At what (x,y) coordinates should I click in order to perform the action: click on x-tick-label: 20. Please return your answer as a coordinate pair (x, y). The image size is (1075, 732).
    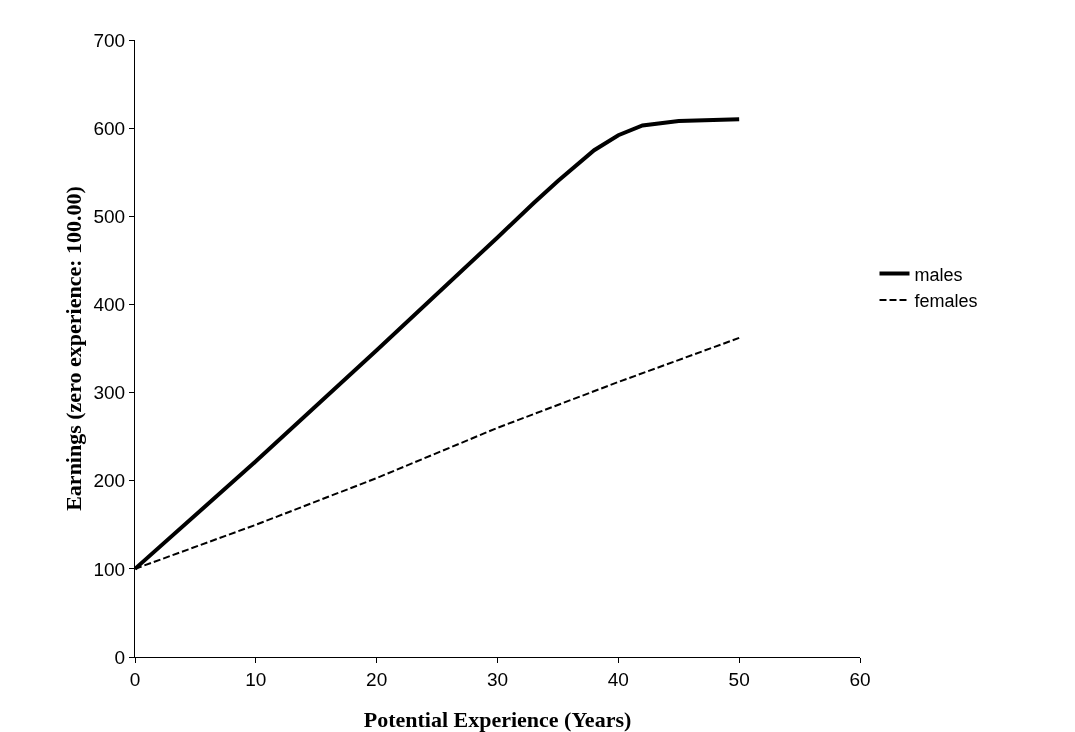
    Looking at the image, I should click on (377, 679).